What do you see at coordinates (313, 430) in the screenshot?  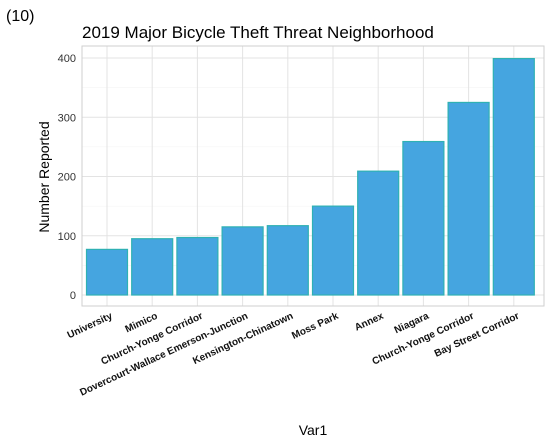 I see `x-axis-title: Var1` at bounding box center [313, 430].